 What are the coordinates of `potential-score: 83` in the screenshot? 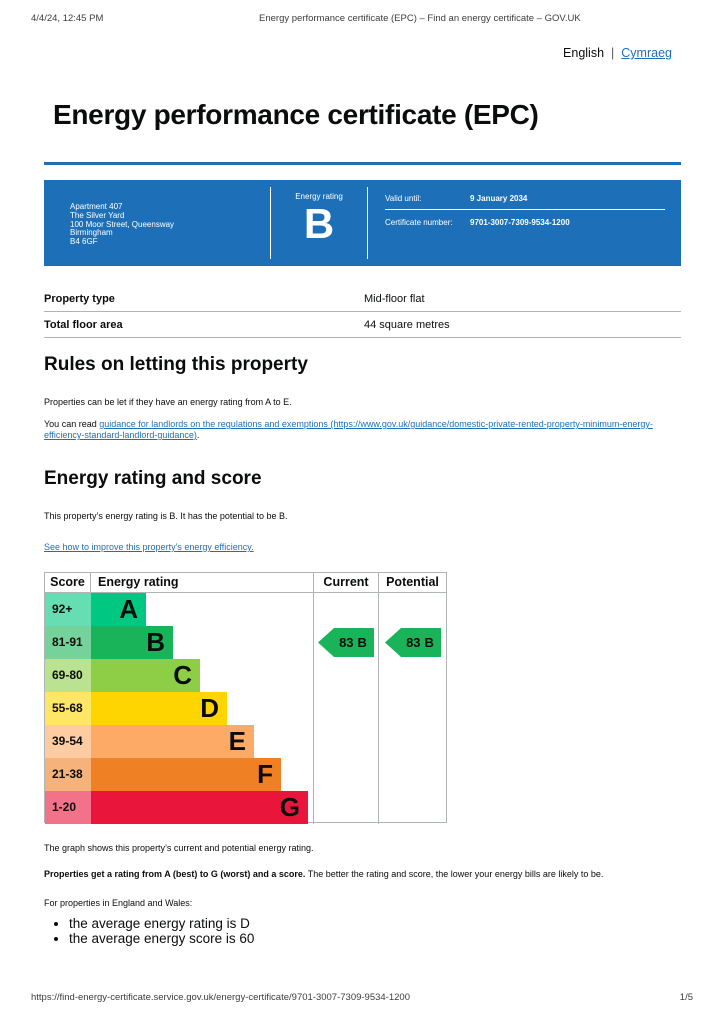 It's located at (413, 642).